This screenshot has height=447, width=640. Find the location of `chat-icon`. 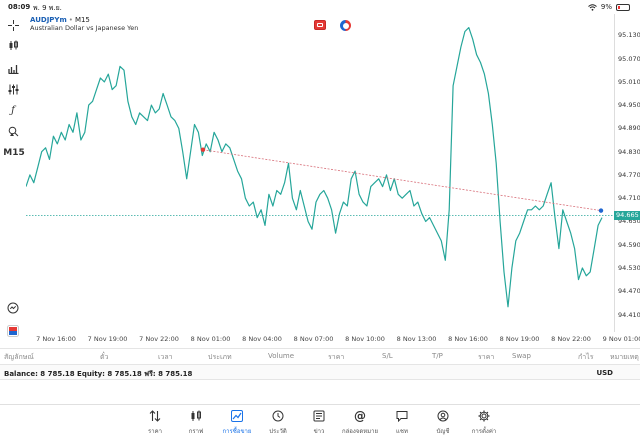

chat-icon is located at coordinates (402, 416).